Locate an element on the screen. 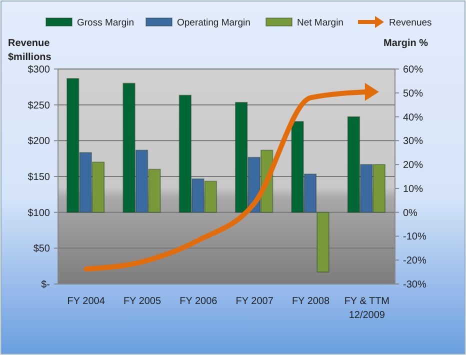  x-tick-label: FY 2007 is located at coordinates (255, 301).